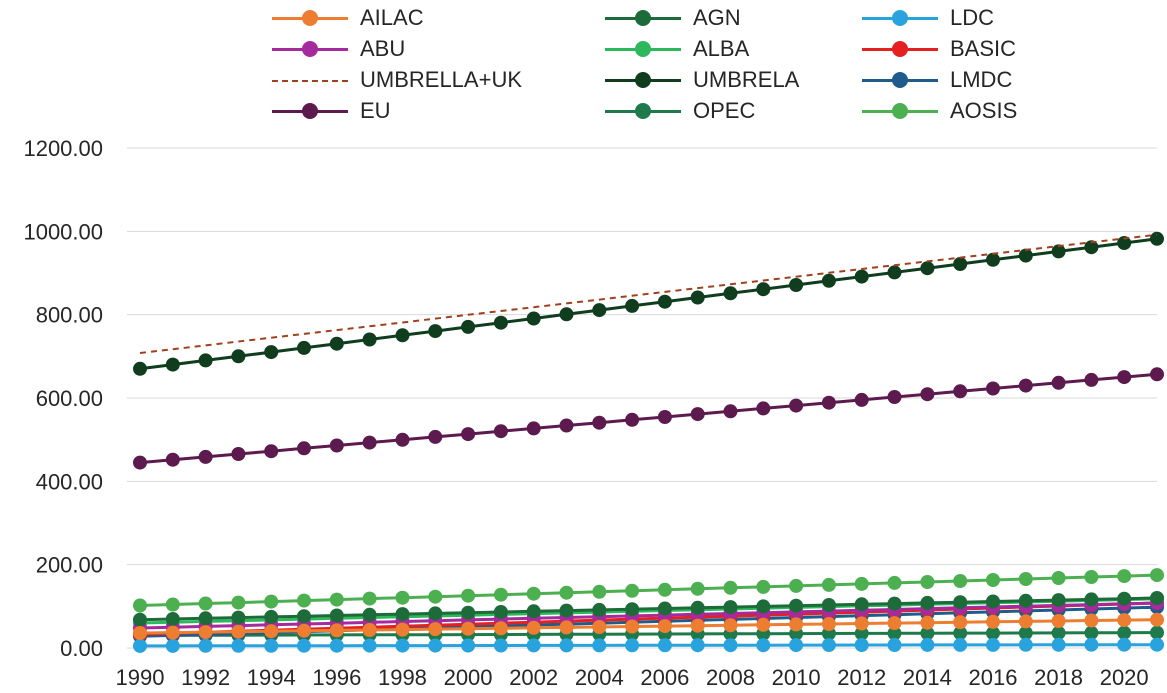 This screenshot has height=693, width=1167. What do you see at coordinates (599, 677) in the screenshot?
I see `x-tick-label: 2004` at bounding box center [599, 677].